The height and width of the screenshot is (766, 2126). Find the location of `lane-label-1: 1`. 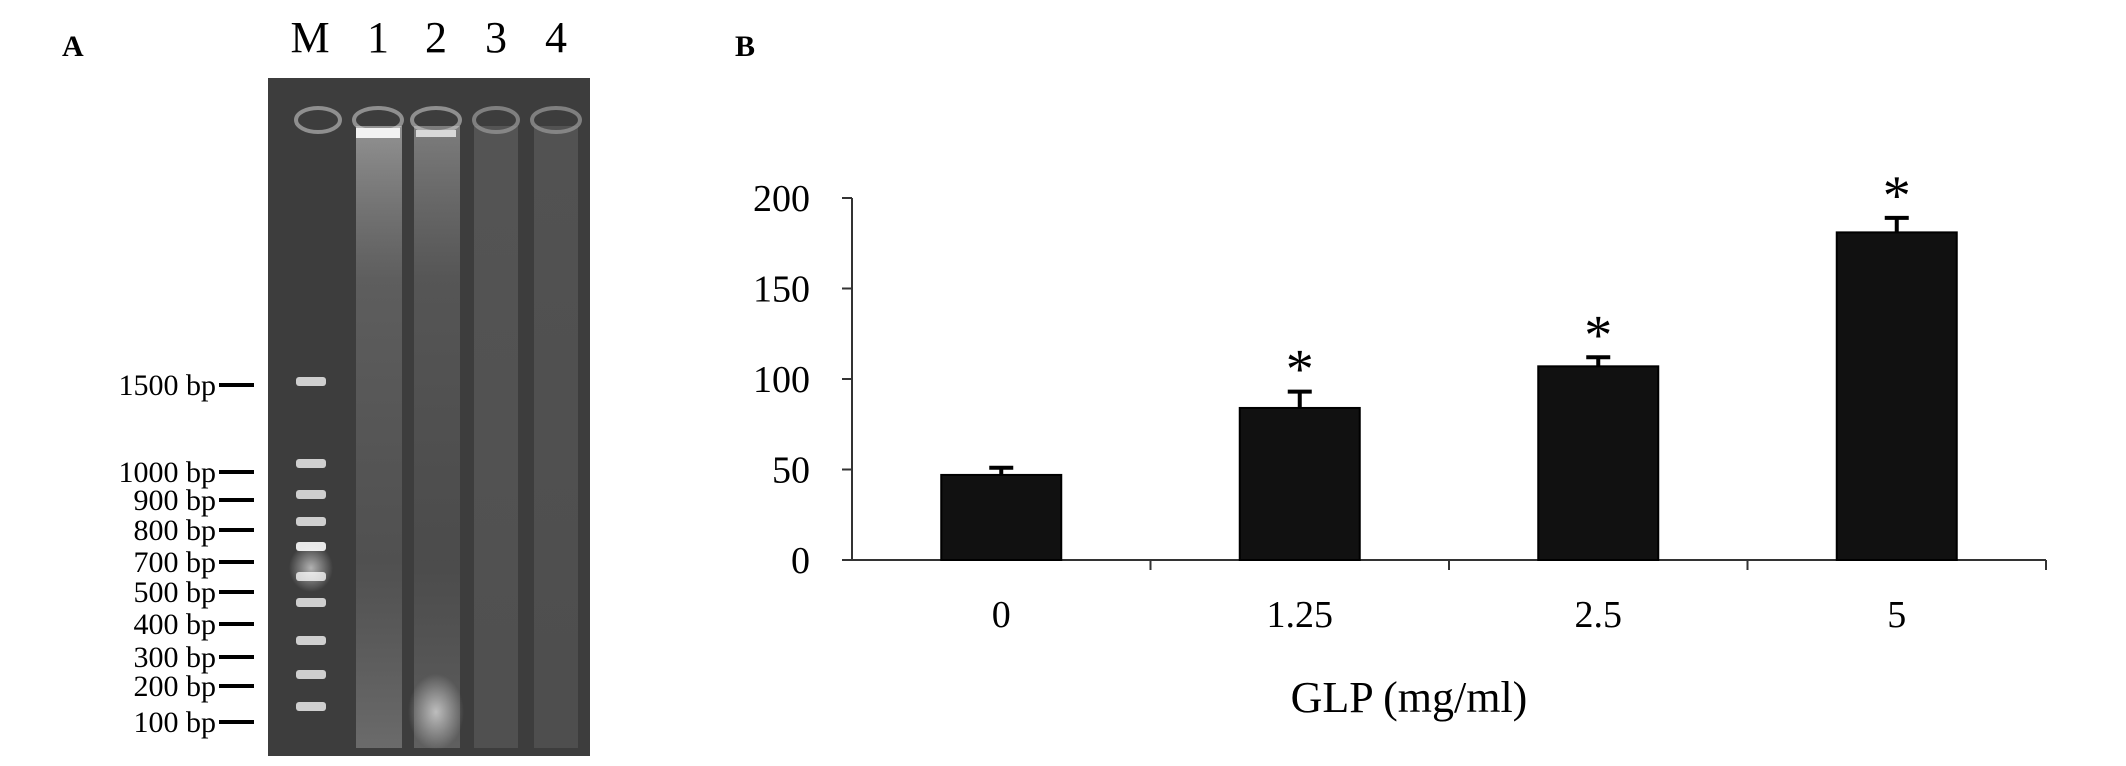

lane-label-1: 1 is located at coordinates (378, 37).